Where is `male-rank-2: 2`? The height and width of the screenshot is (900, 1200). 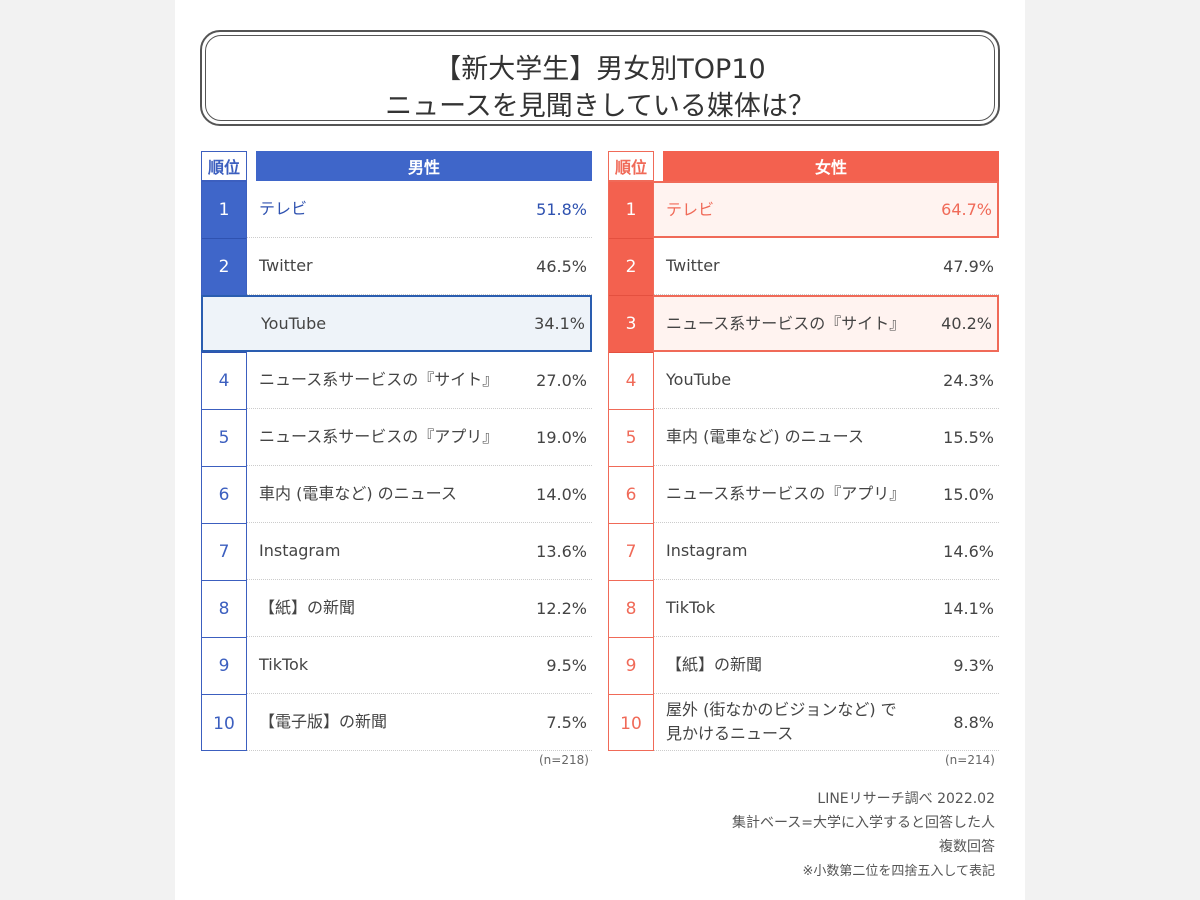 male-rank-2: 2 is located at coordinates (224, 267).